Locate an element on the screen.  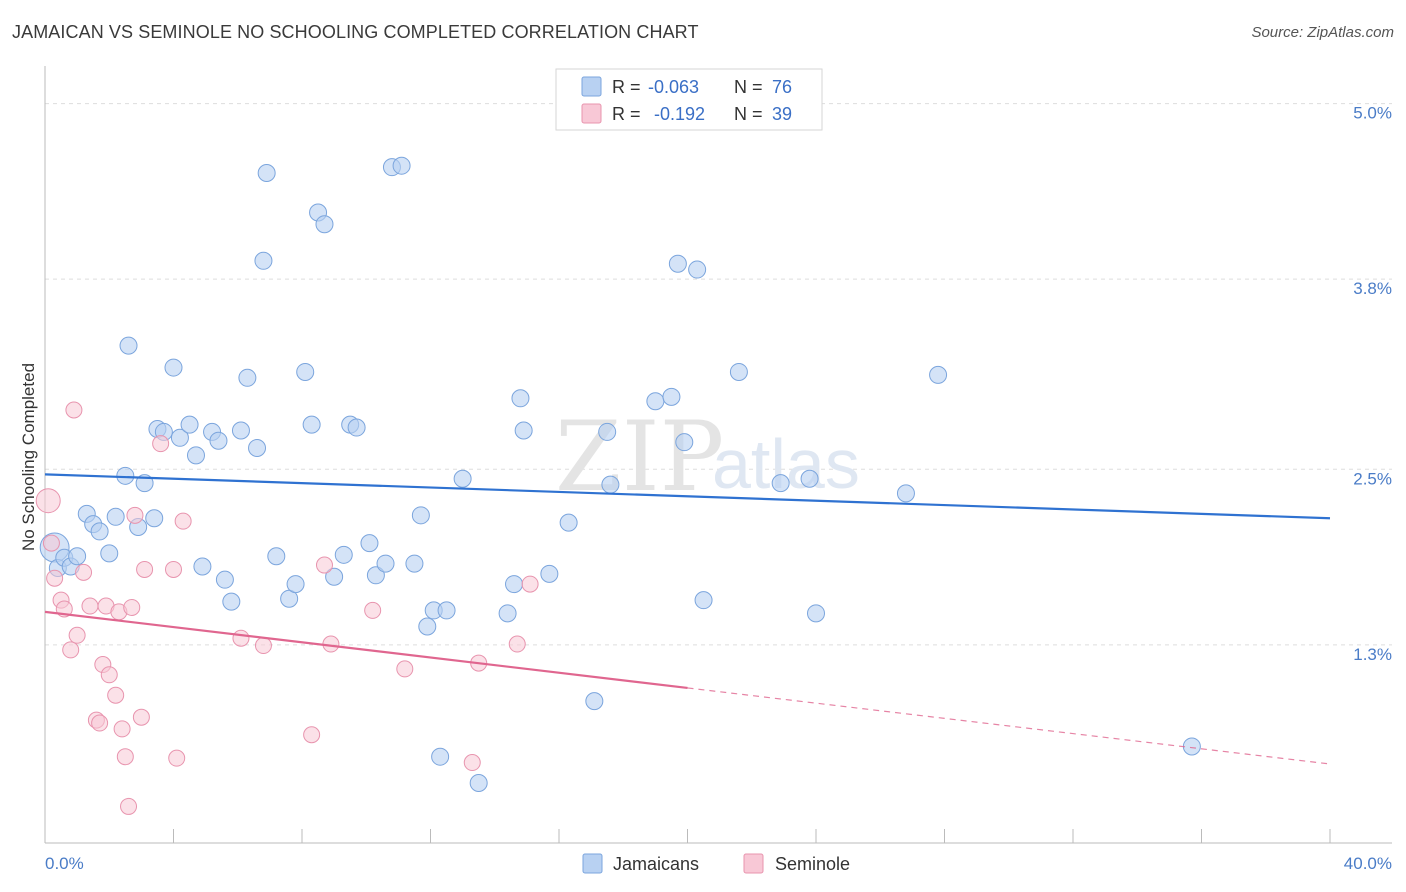
legend-r-label-2: R = is located at coordinates (626, 114).